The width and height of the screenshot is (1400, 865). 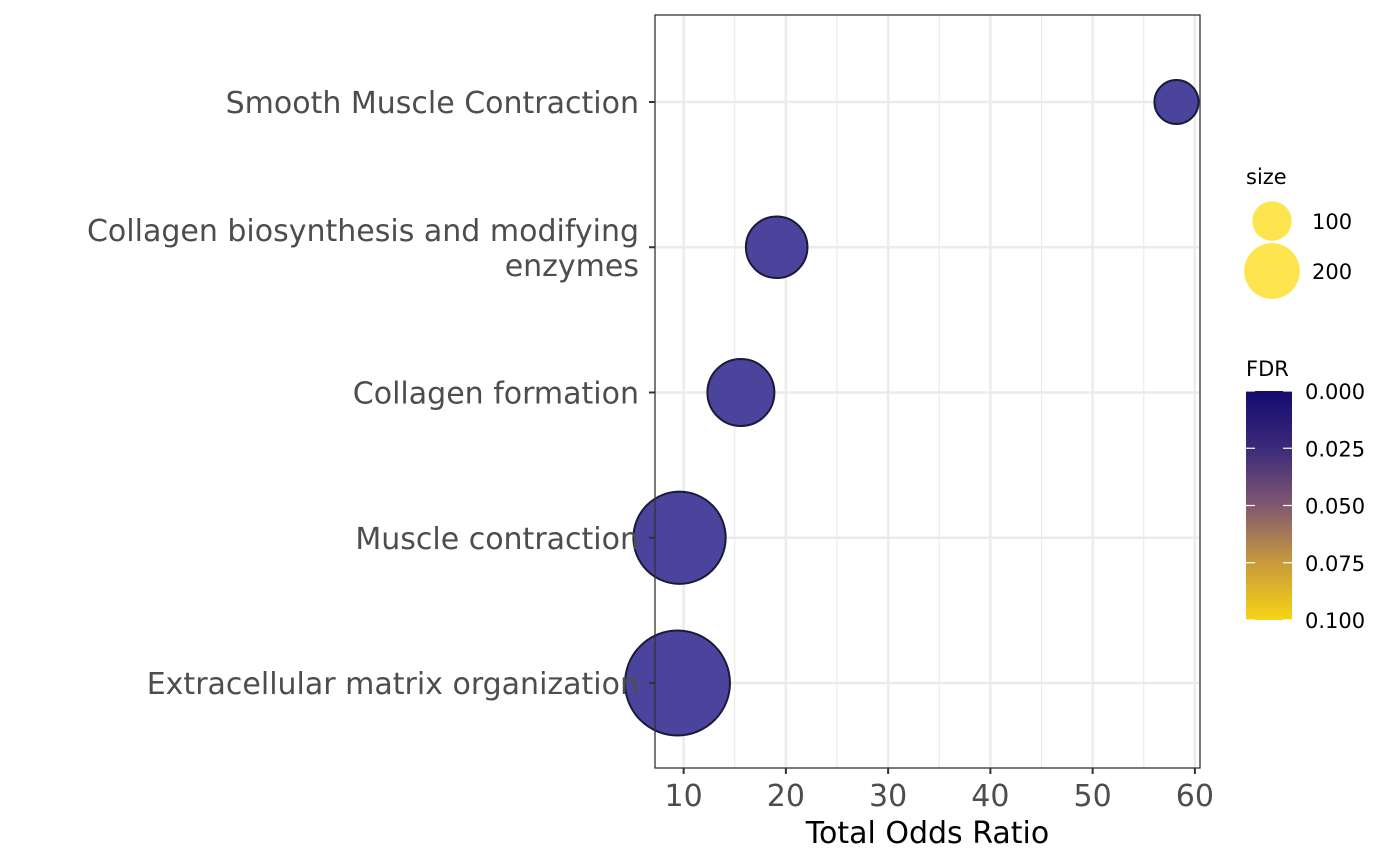 What do you see at coordinates (1298, 232) in the screenshot?
I see `size-legend: size 100 200` at bounding box center [1298, 232].